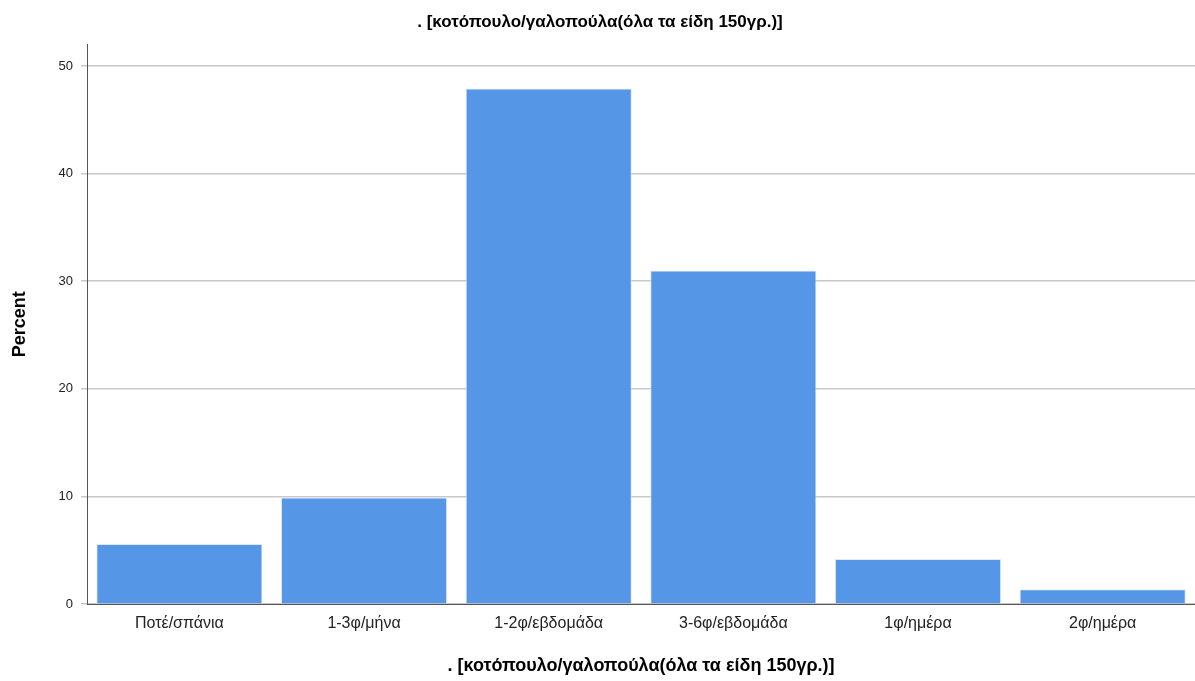  What do you see at coordinates (66, 496) in the screenshot?
I see `y-tick-label: 10` at bounding box center [66, 496].